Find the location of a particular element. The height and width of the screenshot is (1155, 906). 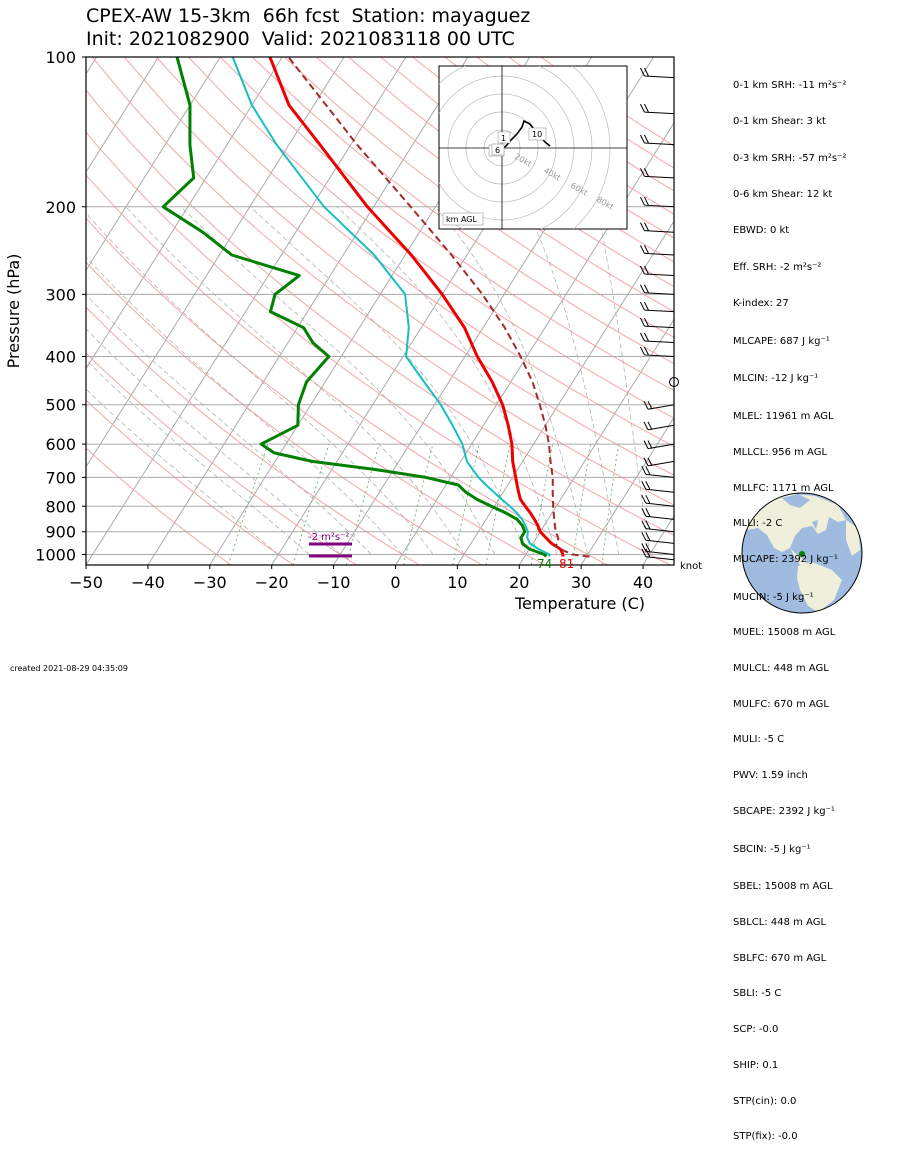

x-tick-label: −40 is located at coordinates (148, 582).